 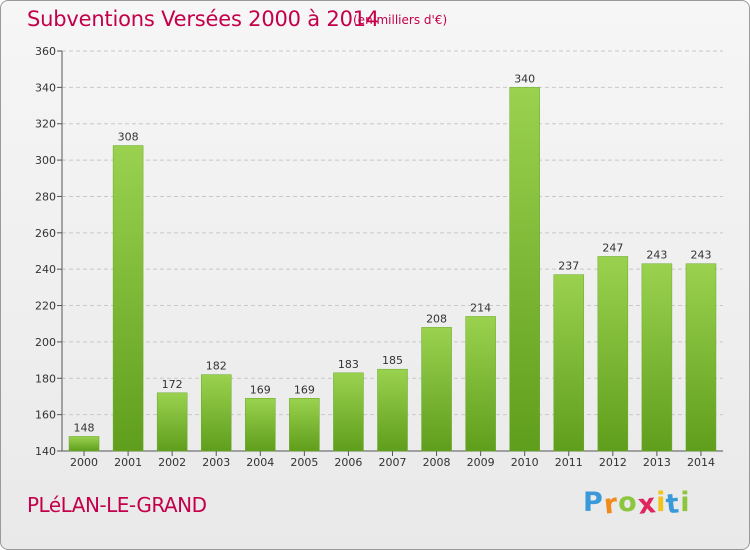 I want to click on value-label-2014: 243, so click(x=700, y=255).